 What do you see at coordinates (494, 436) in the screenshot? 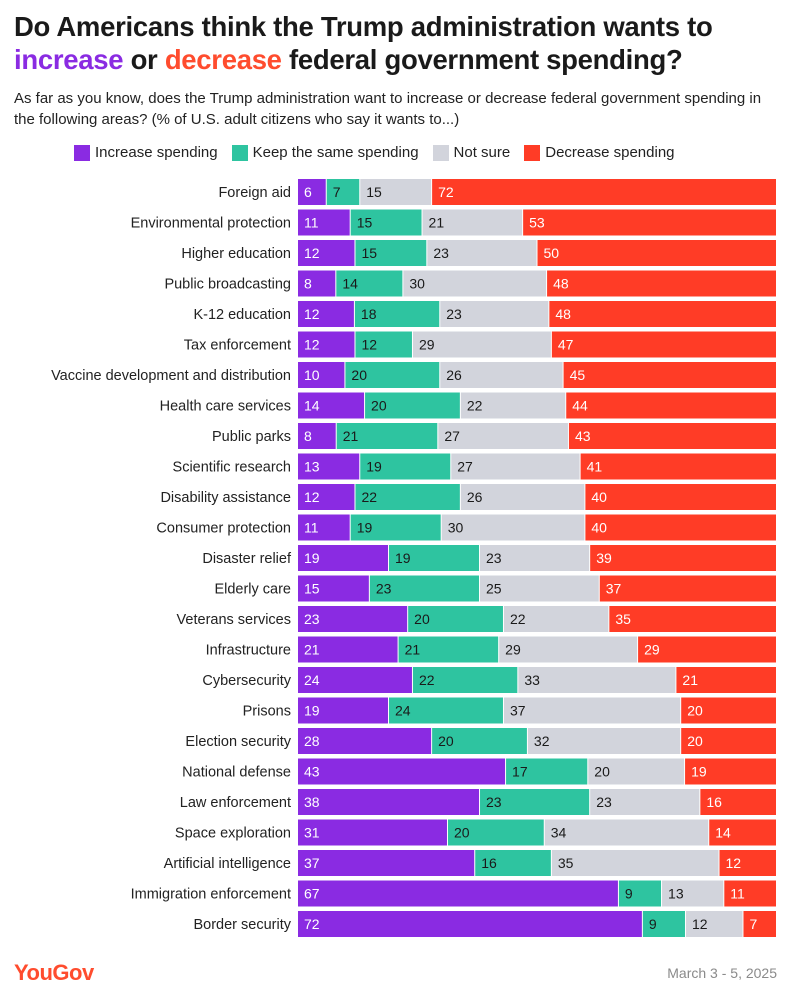
I see `bar-row: Public parks 8 21 27 43` at bounding box center [494, 436].